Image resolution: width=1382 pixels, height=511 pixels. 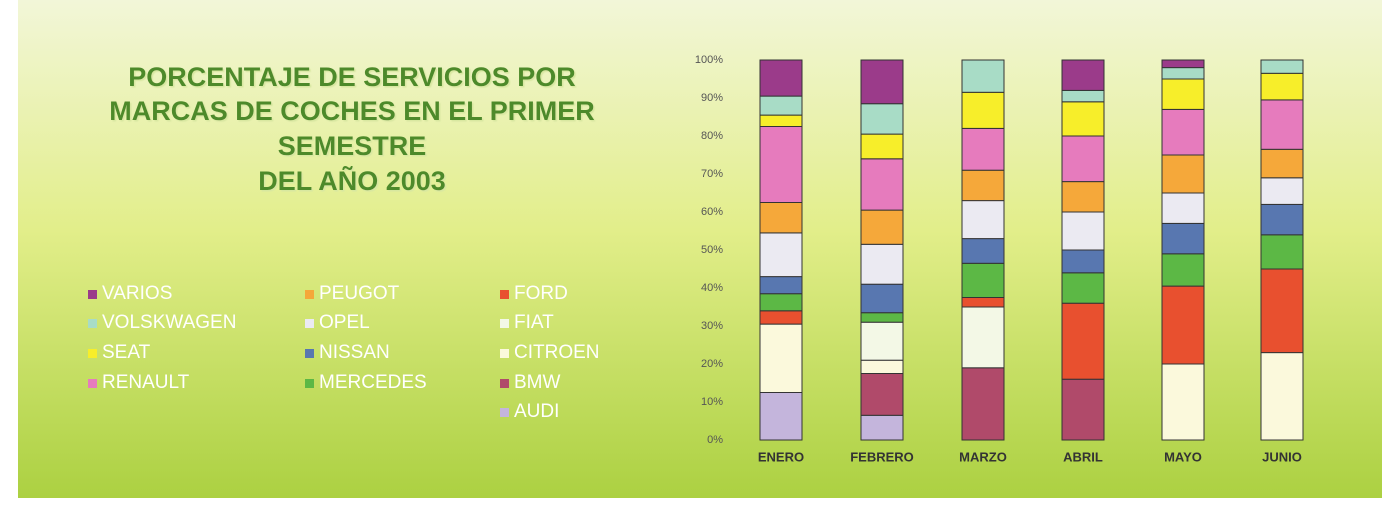 I want to click on legend-label: SEAT, so click(x=126, y=352).